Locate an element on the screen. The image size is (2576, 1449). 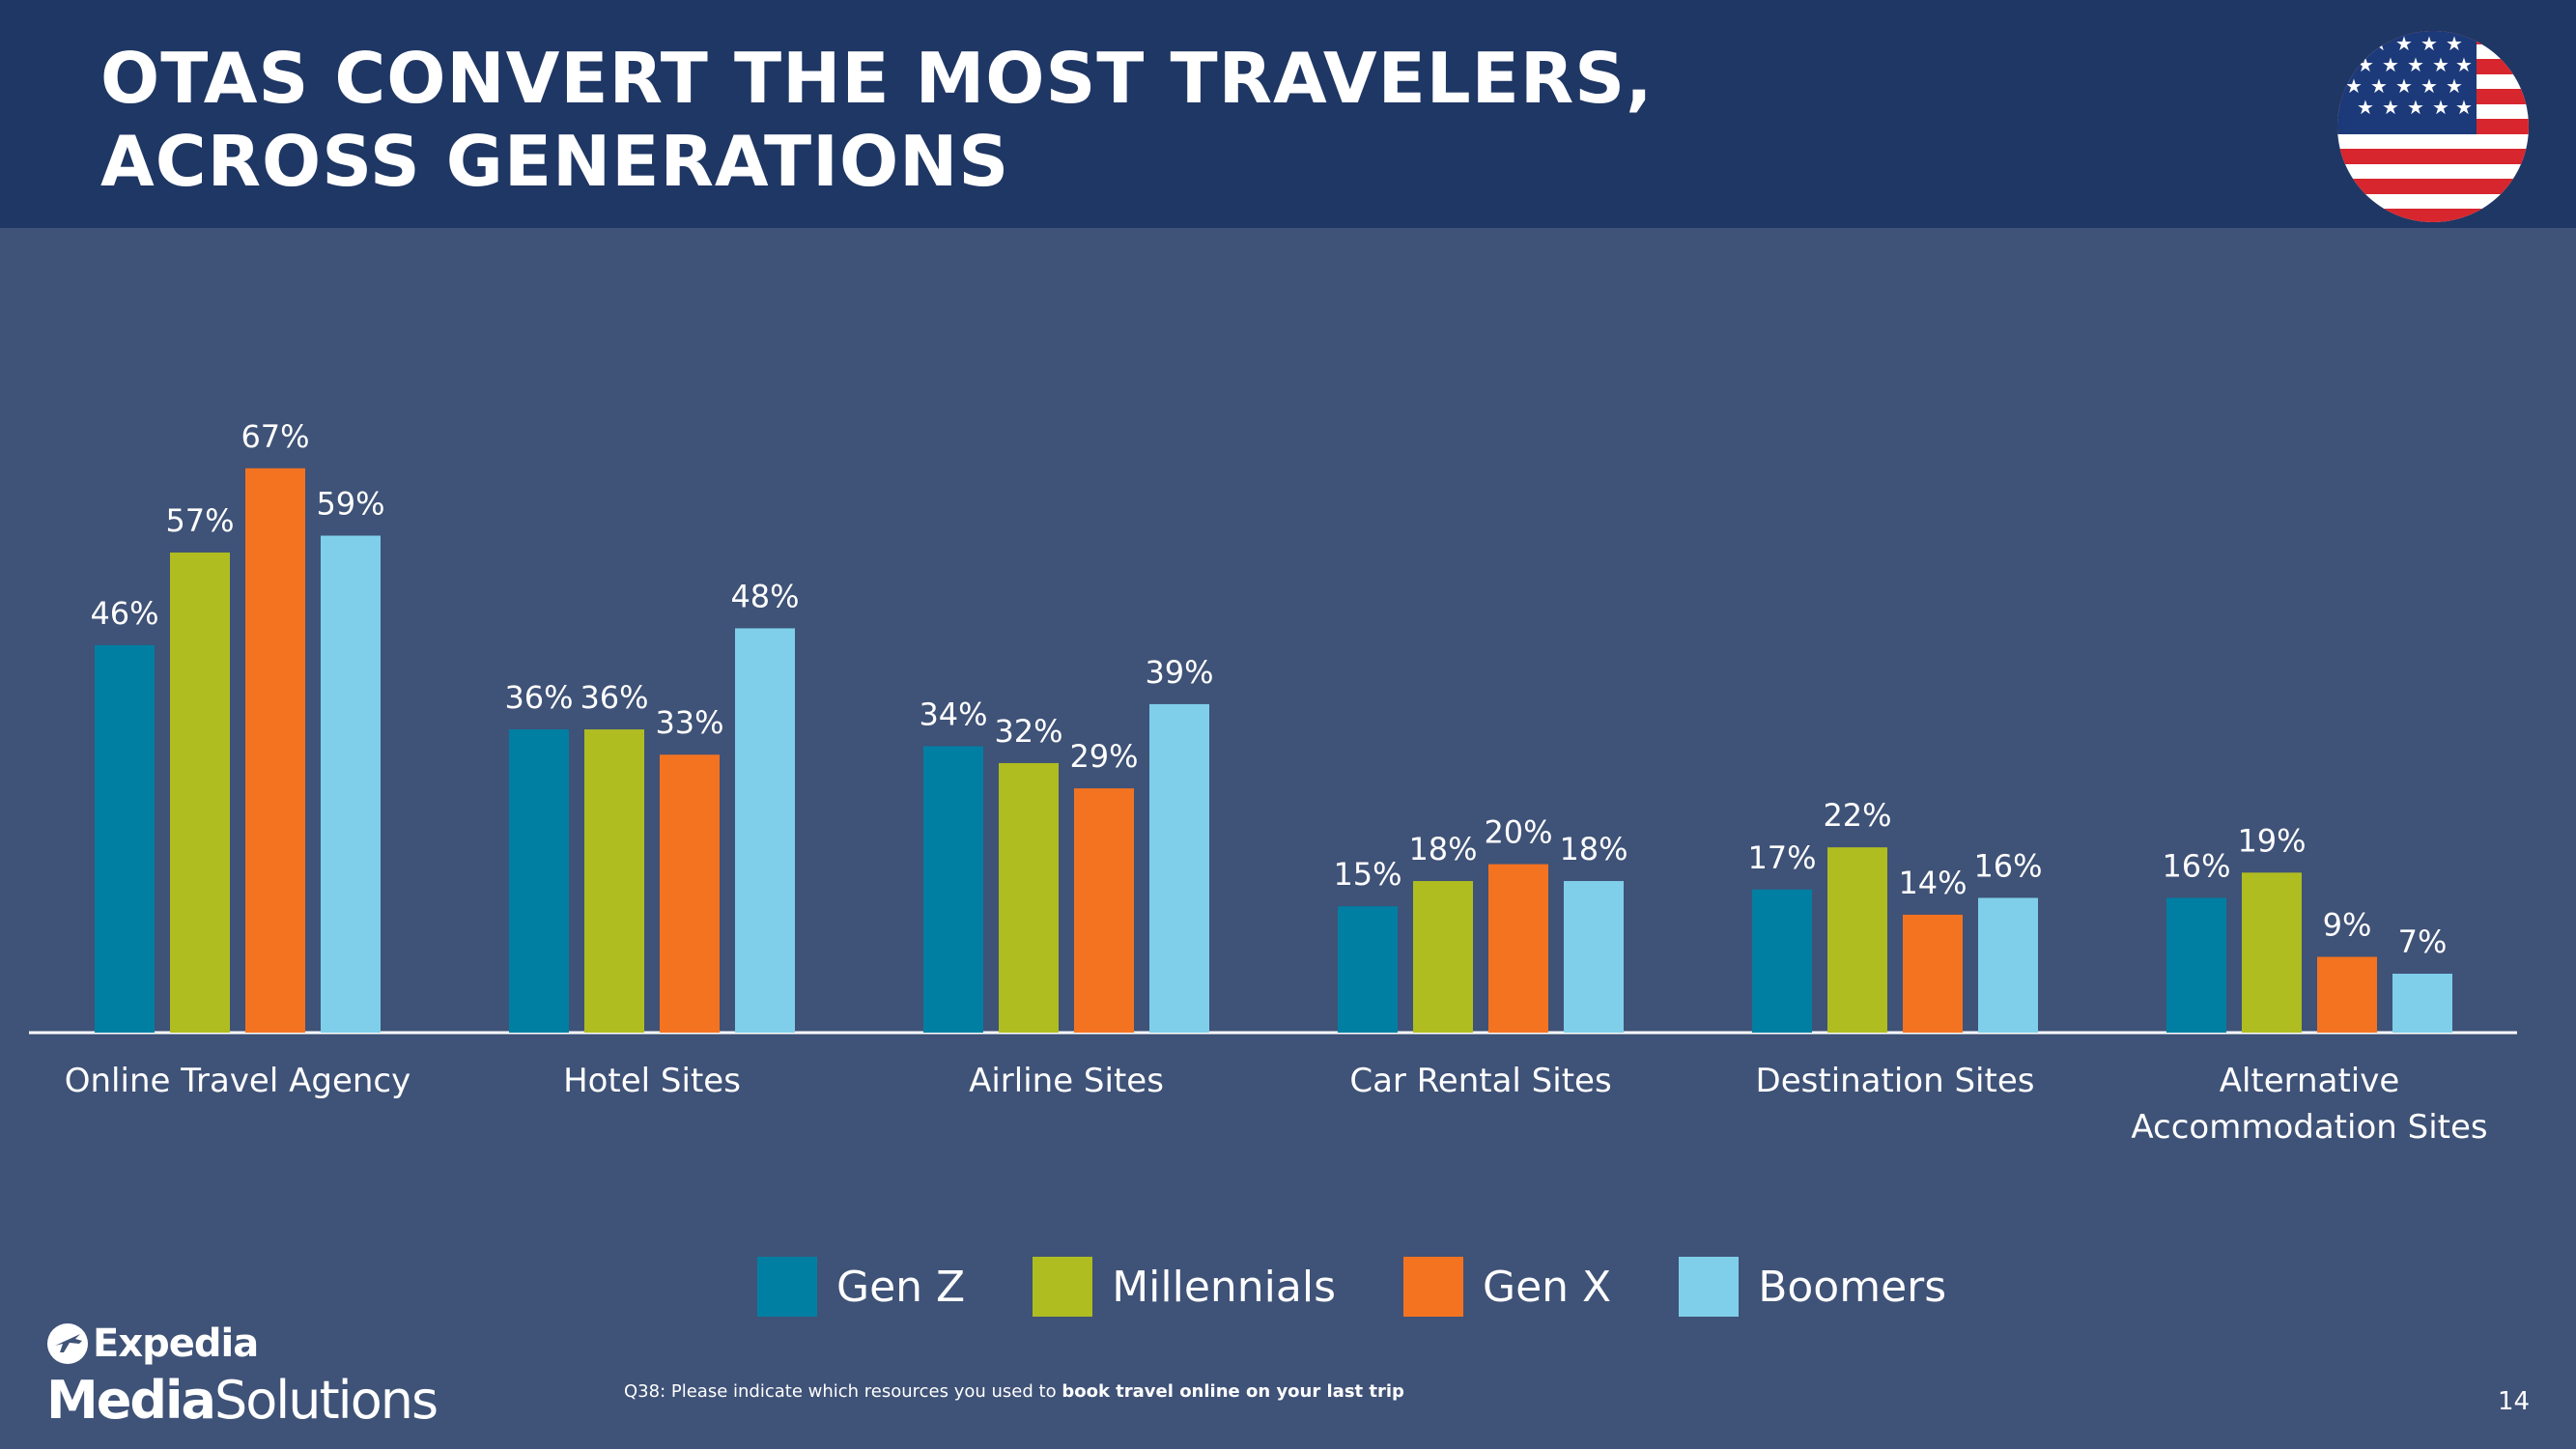
legend-item-boomers: Boomers is located at coordinates (1812, 1287).